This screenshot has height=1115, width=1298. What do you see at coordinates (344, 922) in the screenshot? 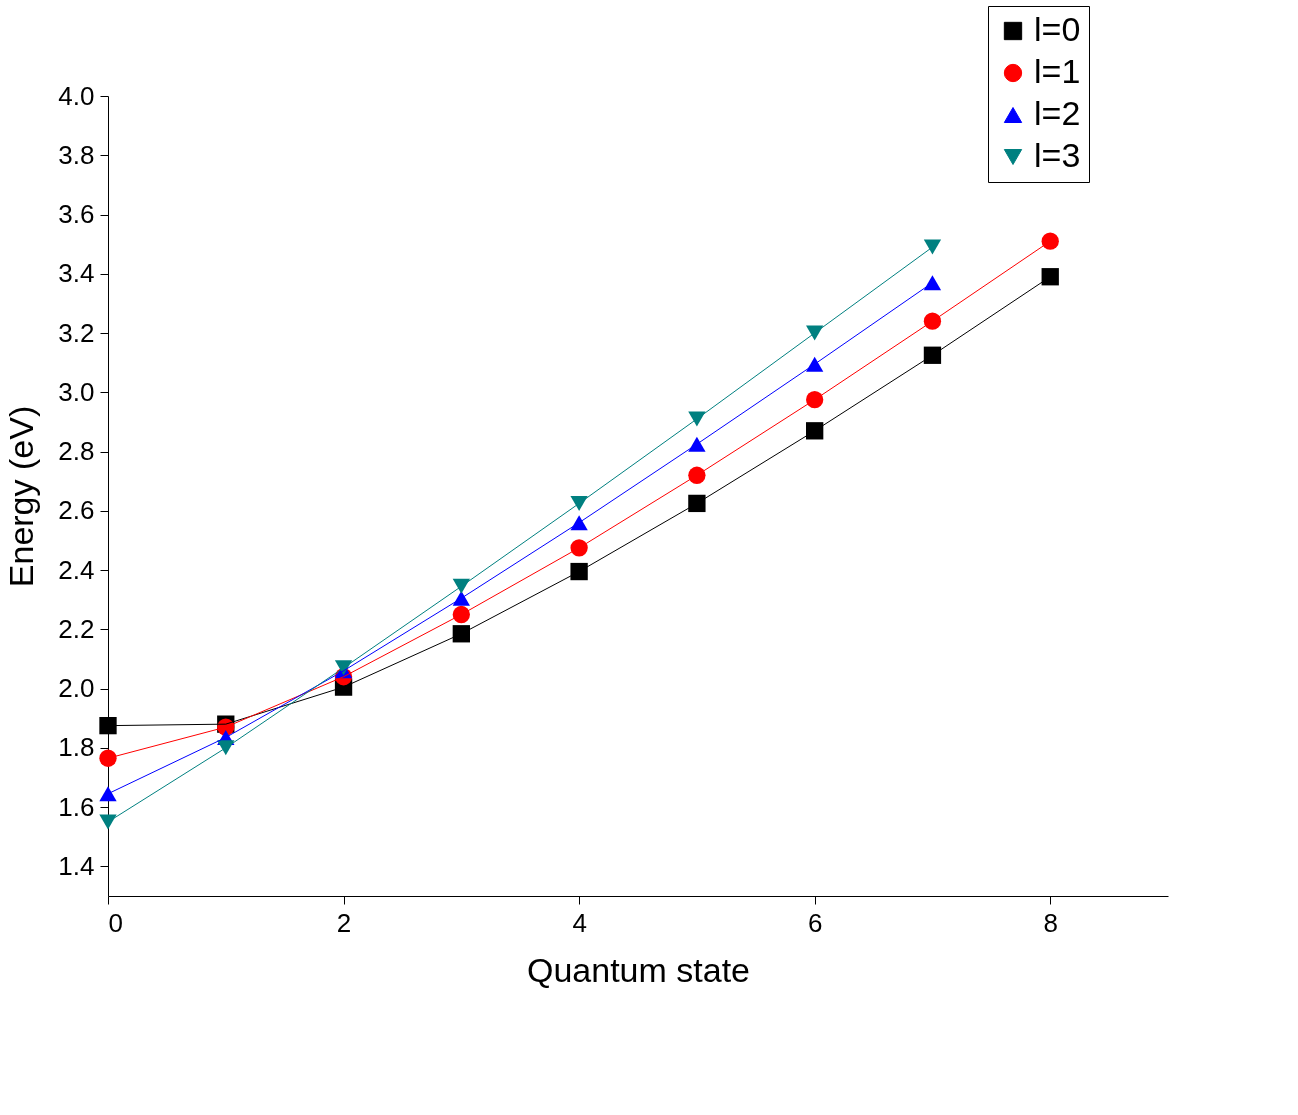
I see `x-tick-label: 2` at bounding box center [344, 922].